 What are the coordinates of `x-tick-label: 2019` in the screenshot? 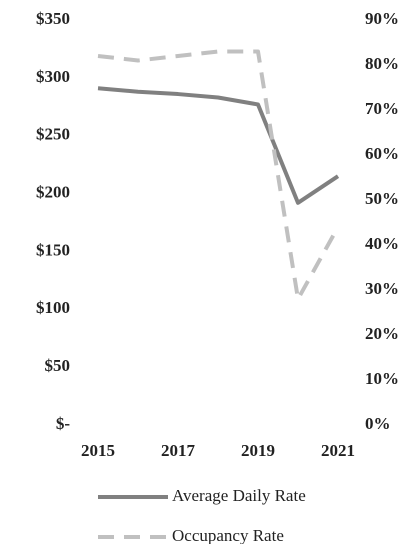 It's located at (258, 450).